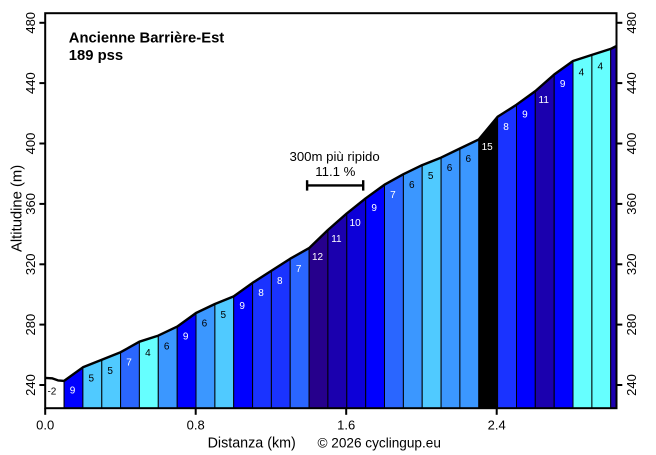 The height and width of the screenshot is (455, 656). What do you see at coordinates (18, 208) in the screenshot?
I see `svg-text: Altitudine (m)` at bounding box center [18, 208].